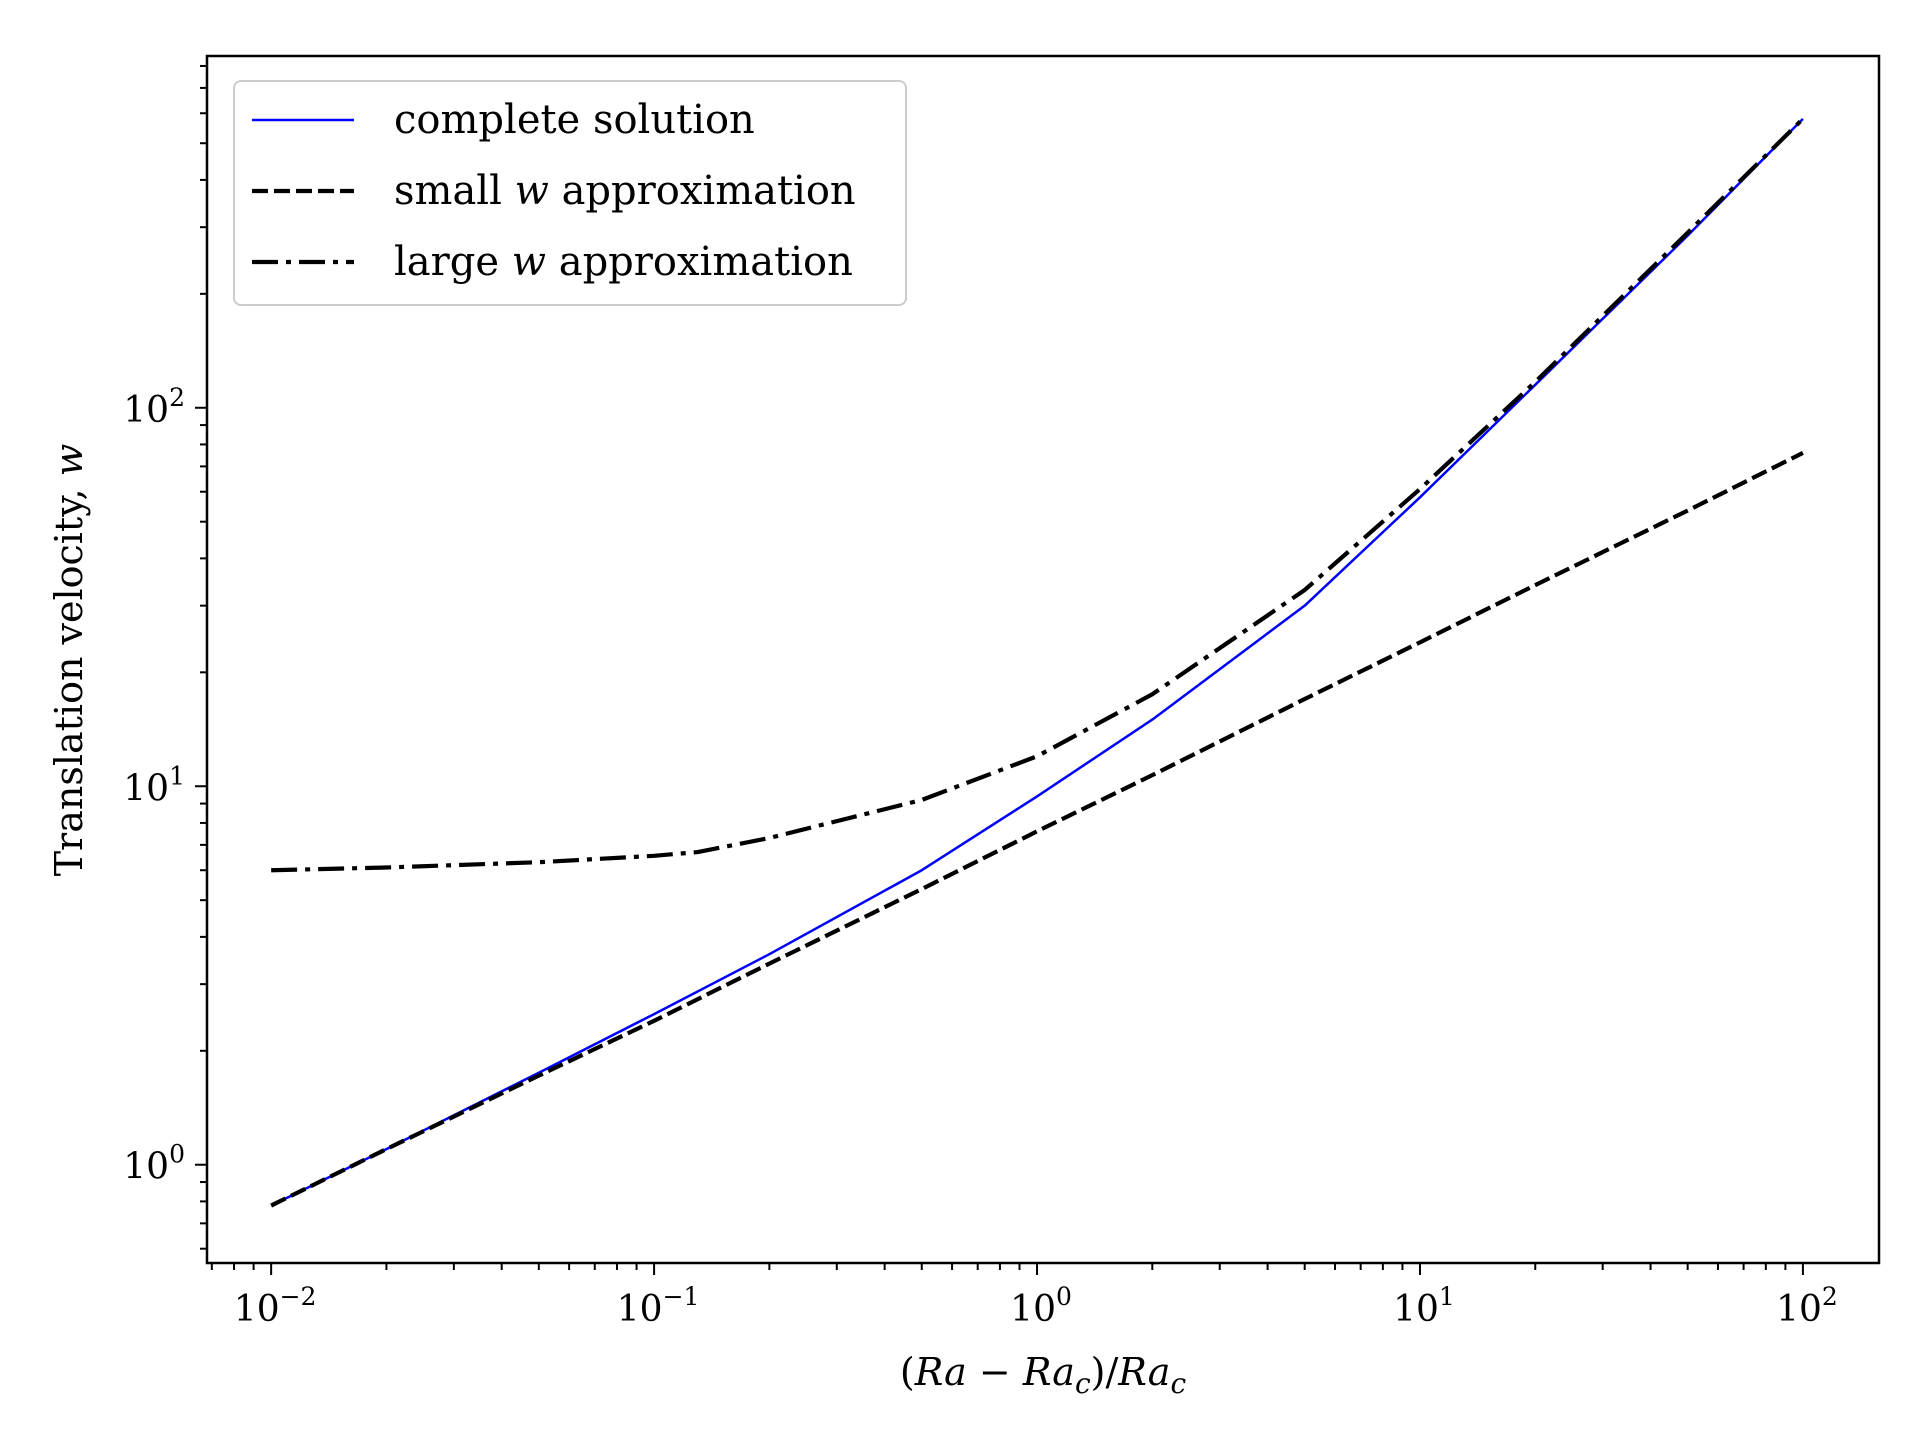 This screenshot has height=1440, width=1920. Describe the element at coordinates (1048, 1372) in the screenshot. I see `x-label-ra2: Ra` at that location.